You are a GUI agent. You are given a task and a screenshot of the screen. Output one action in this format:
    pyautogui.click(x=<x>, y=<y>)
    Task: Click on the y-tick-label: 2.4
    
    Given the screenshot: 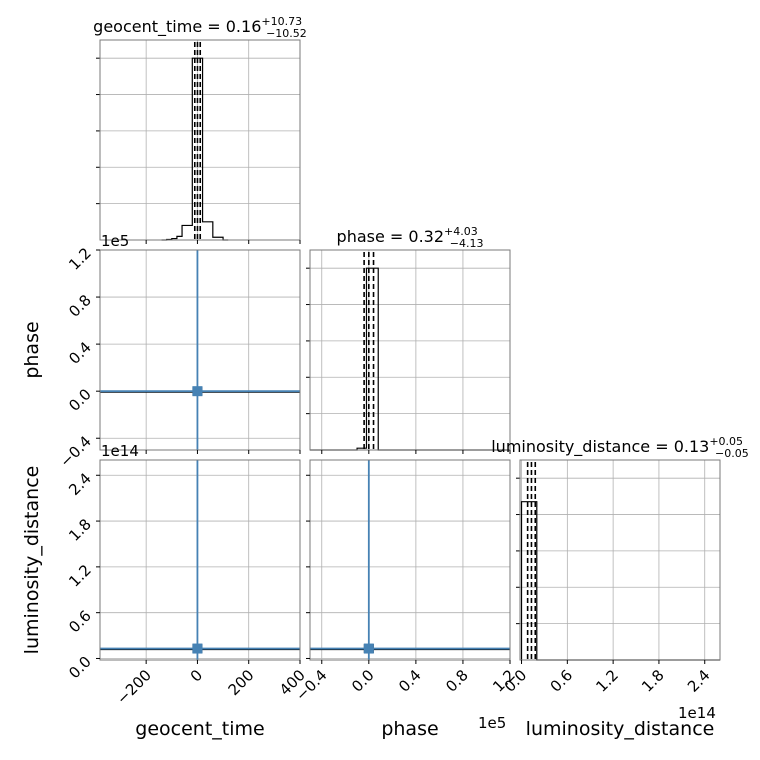 What is the action you would take?
    pyautogui.click(x=80, y=484)
    